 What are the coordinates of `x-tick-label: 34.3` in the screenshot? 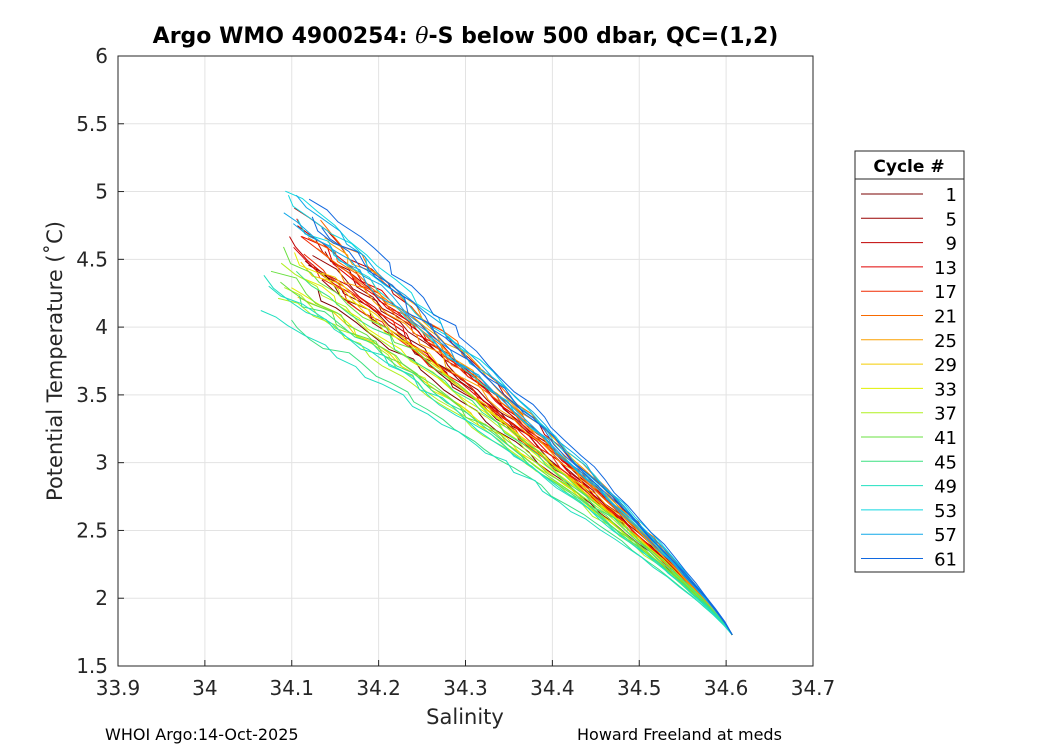 It's located at (465, 688).